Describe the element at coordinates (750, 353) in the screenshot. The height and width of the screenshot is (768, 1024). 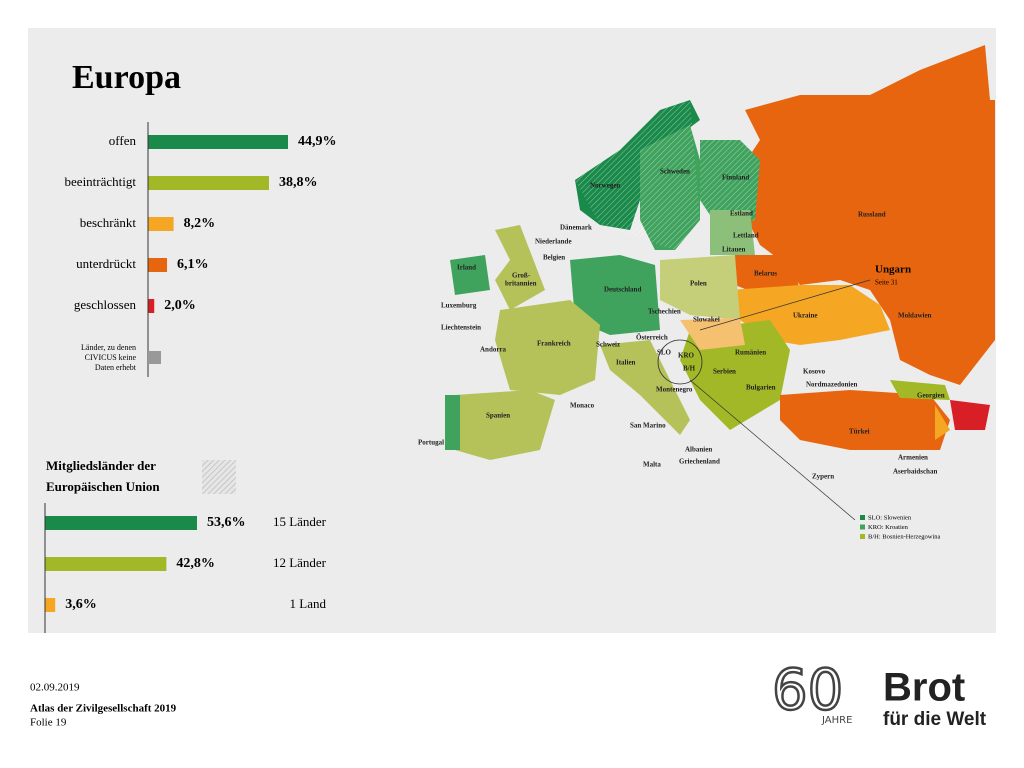
I see `map-label: Rumänien` at that location.